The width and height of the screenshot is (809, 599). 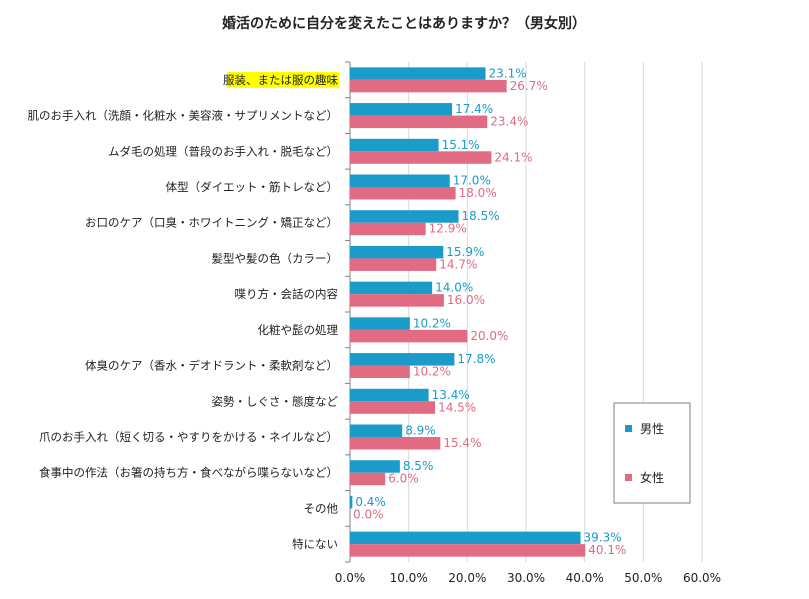 I want to click on data-label-female: 20.0%, so click(x=489, y=336).